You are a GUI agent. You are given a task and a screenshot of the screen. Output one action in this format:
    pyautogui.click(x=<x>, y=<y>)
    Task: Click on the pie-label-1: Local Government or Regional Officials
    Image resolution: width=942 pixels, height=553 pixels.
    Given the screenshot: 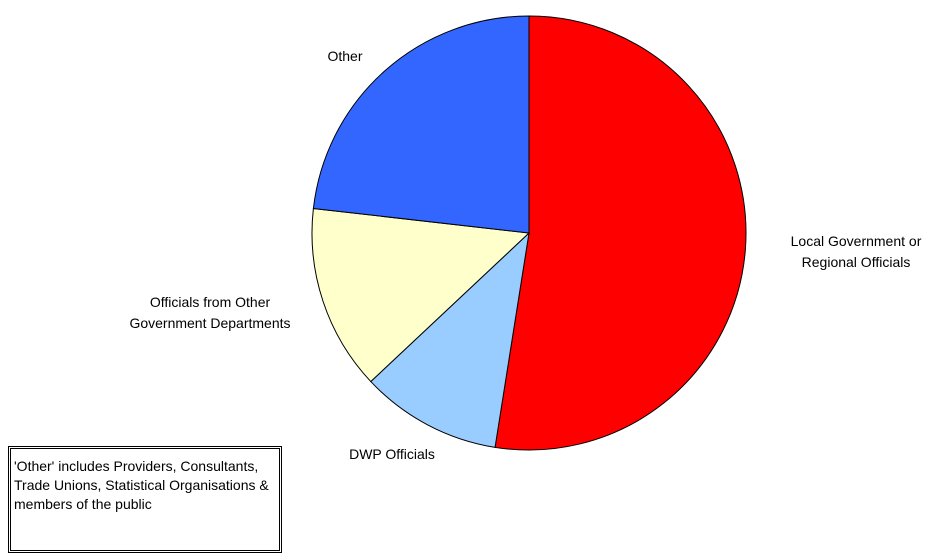 What is the action you would take?
    pyautogui.click(x=856, y=251)
    